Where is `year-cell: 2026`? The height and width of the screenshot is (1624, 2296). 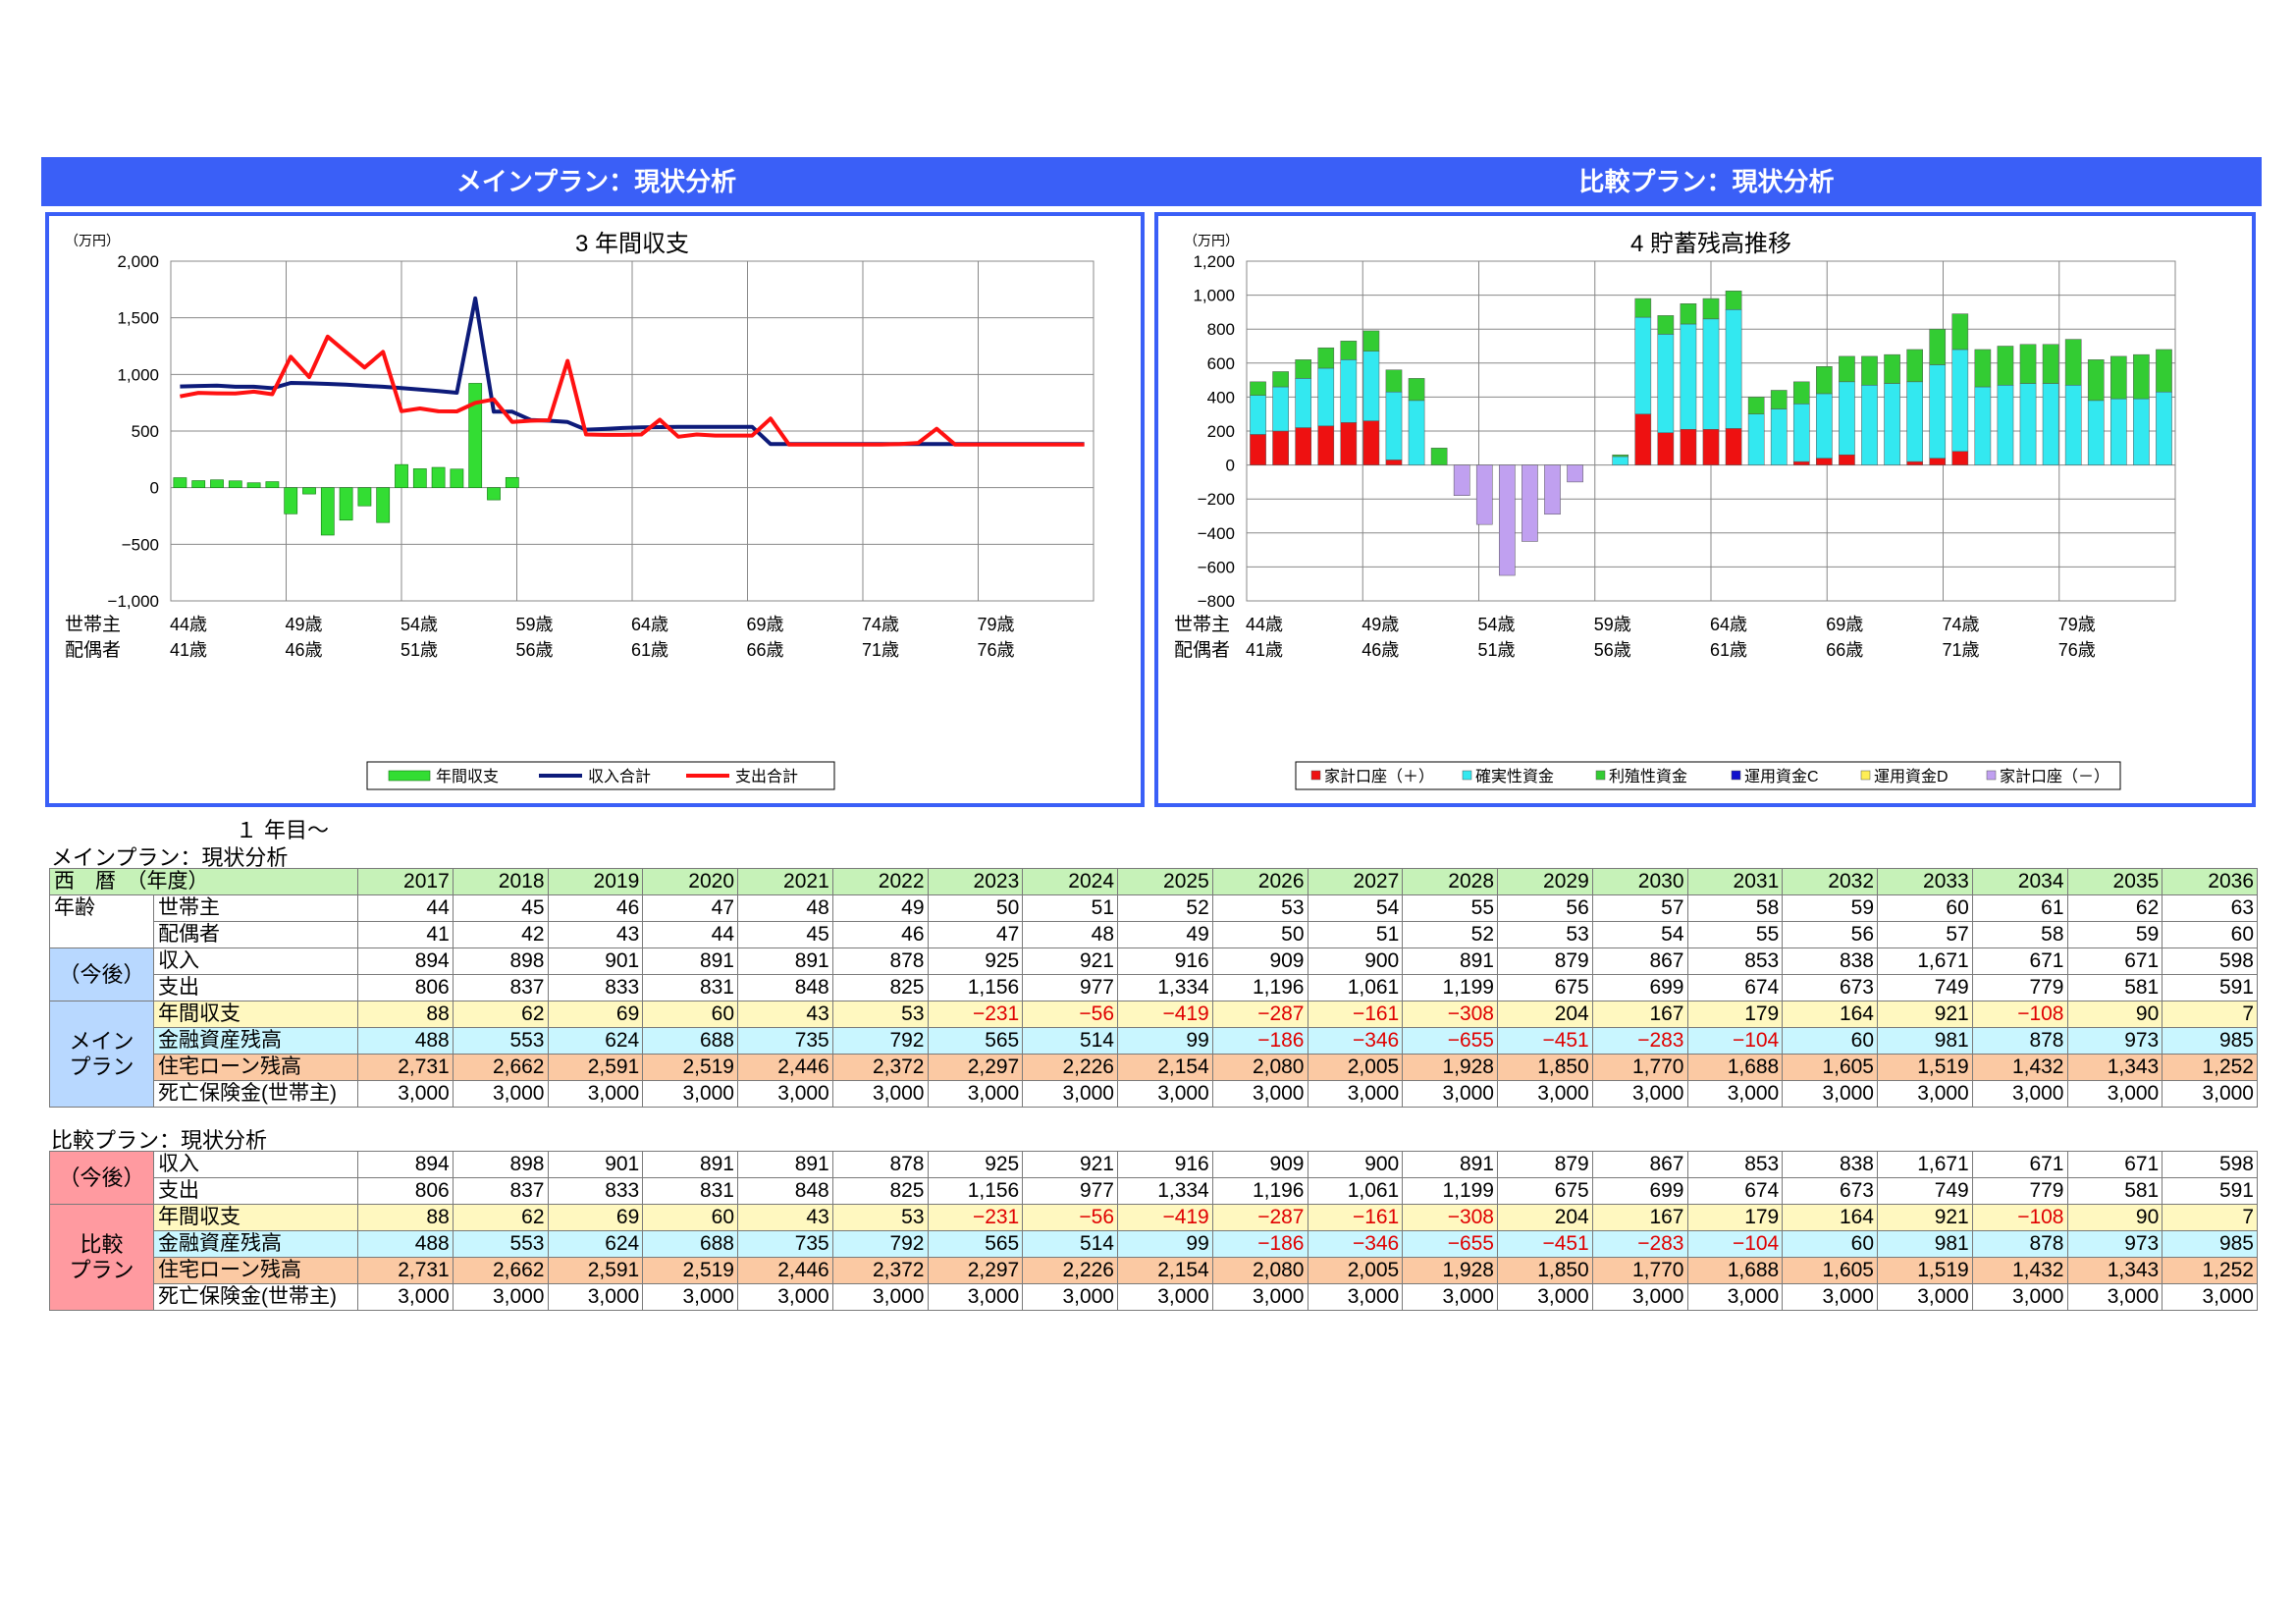 year-cell: 2026 is located at coordinates (1259, 881).